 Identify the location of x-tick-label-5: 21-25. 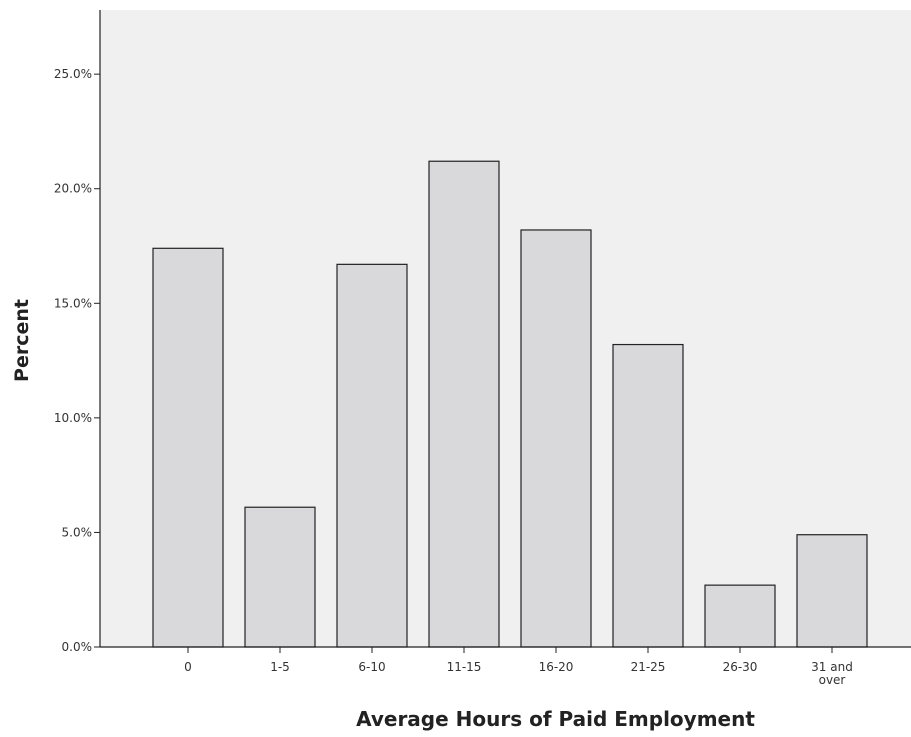
(648, 667).